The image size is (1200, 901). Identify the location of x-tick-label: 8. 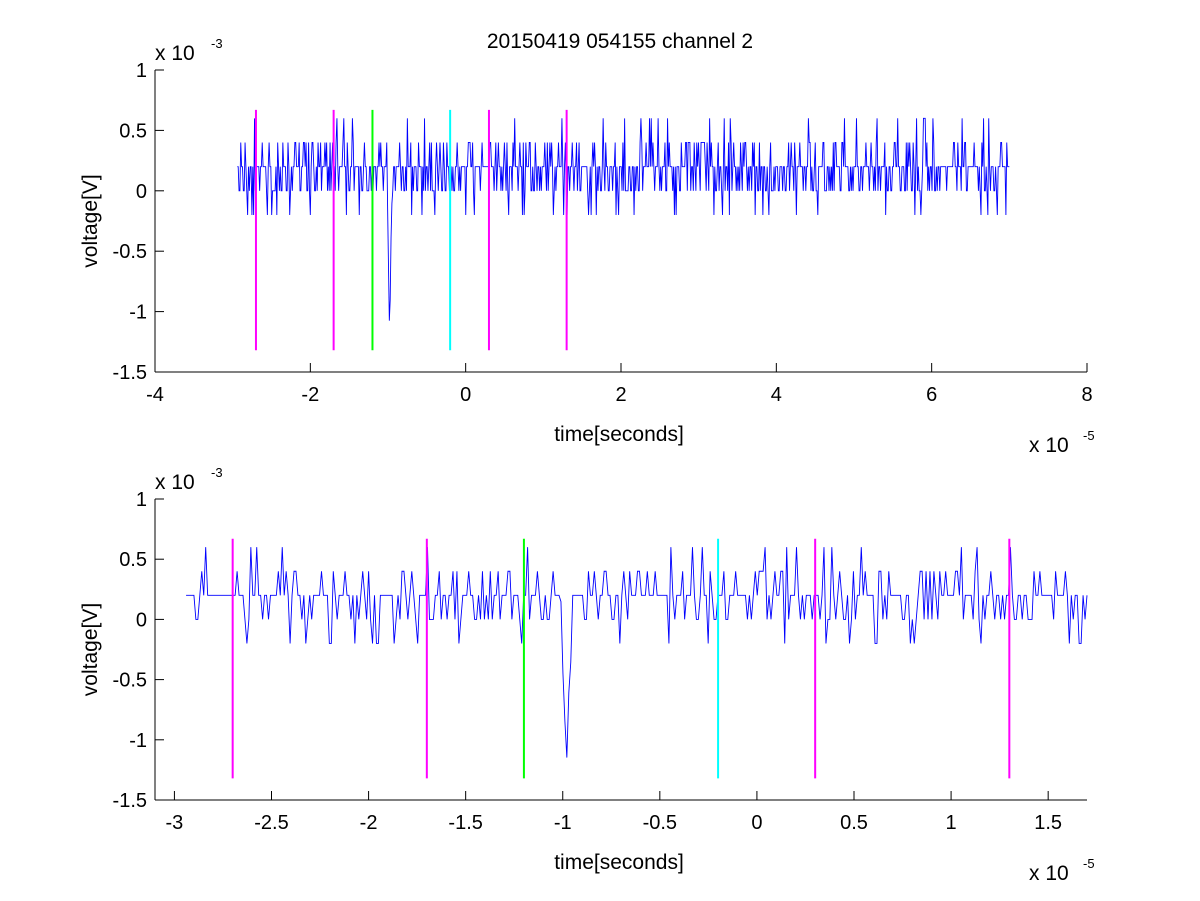
(1086, 395).